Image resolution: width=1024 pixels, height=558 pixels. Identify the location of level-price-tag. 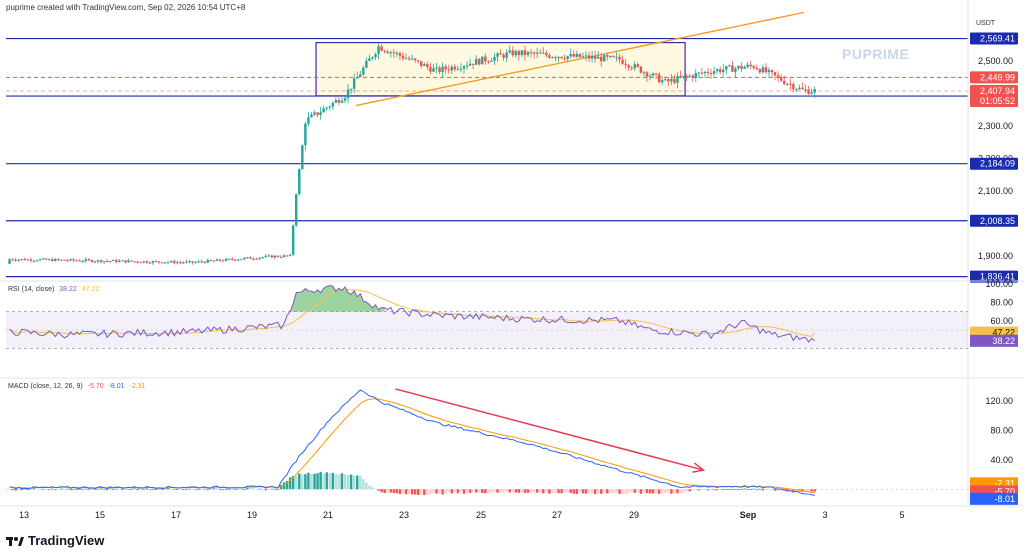
(994, 163).